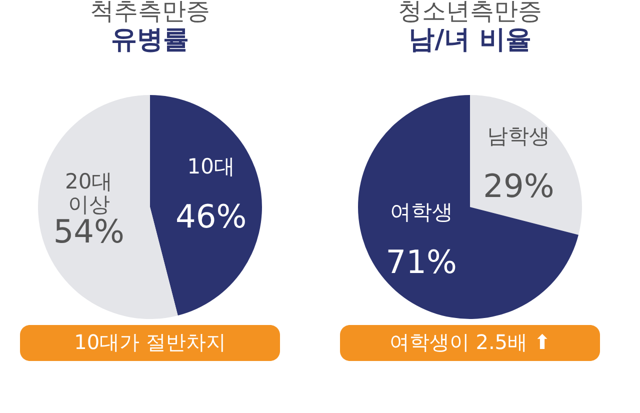 The image size is (640, 413). I want to click on slice-label: 10대, so click(211, 166).